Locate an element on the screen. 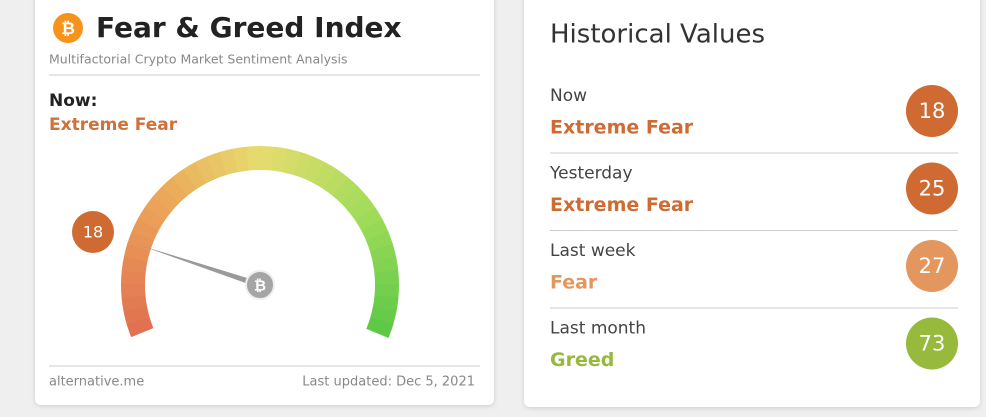  history-title: Historical Values is located at coordinates (657, 35).